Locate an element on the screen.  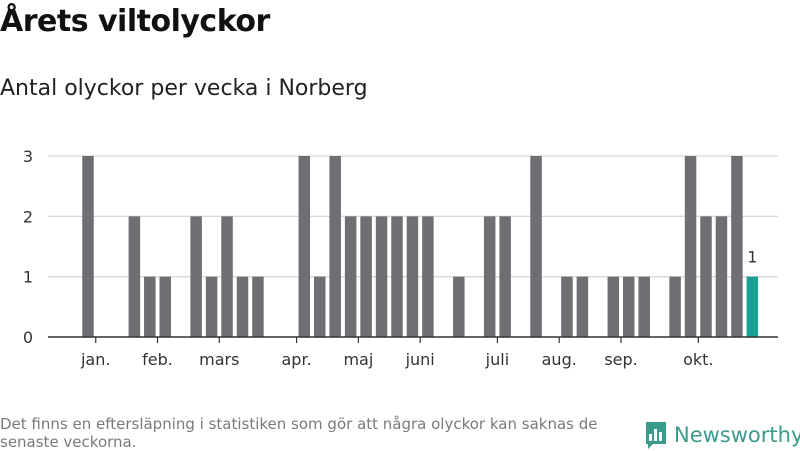
y-tick-label-1: 1 is located at coordinates (28, 277).